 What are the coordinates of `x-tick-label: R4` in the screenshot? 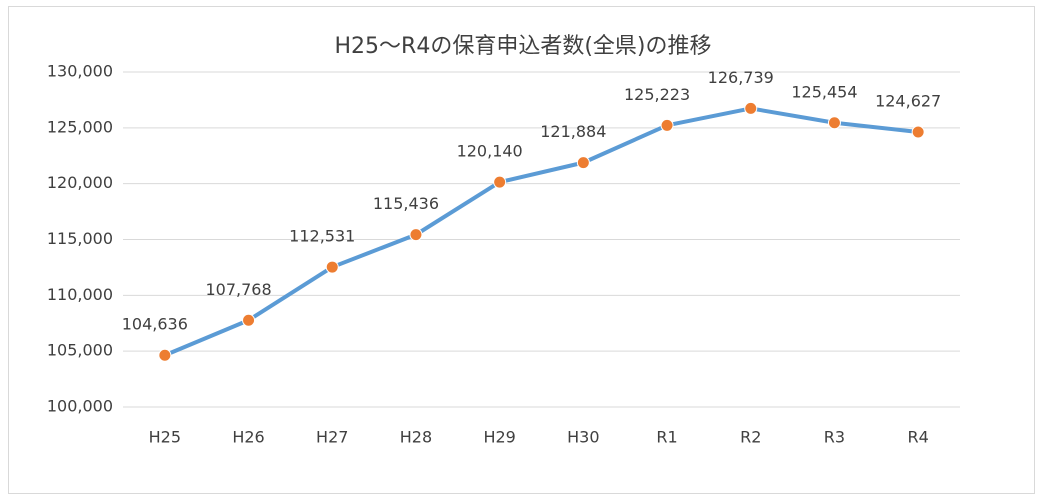 It's located at (918, 437).